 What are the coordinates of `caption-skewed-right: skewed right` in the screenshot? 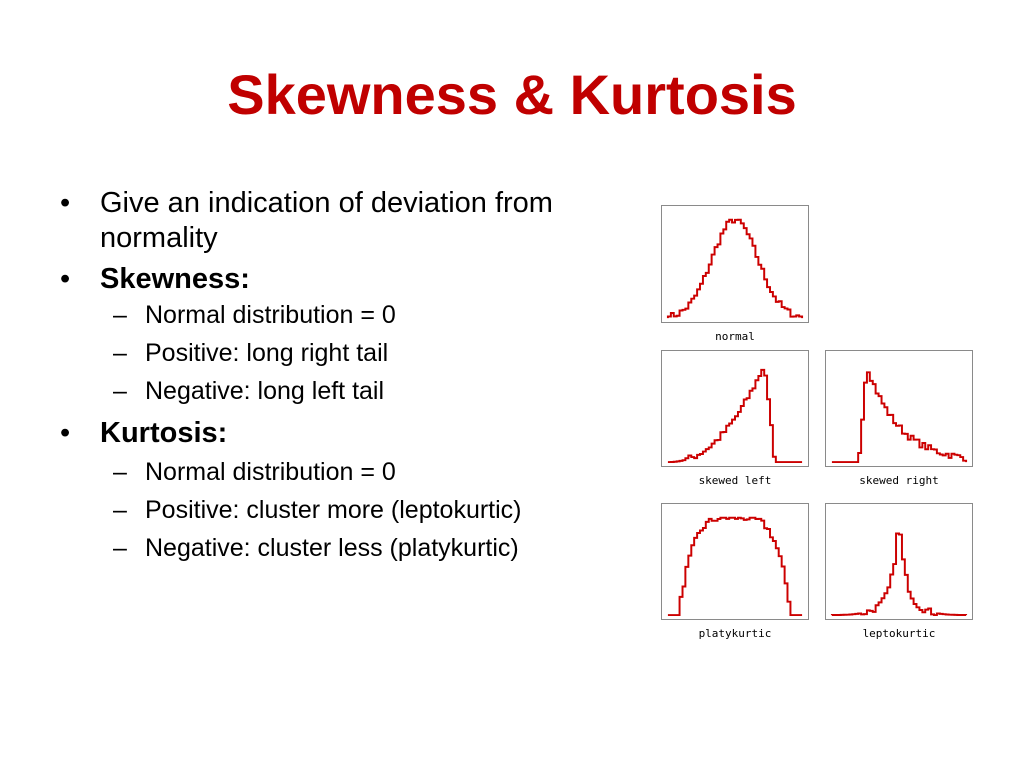 It's located at (899, 480).